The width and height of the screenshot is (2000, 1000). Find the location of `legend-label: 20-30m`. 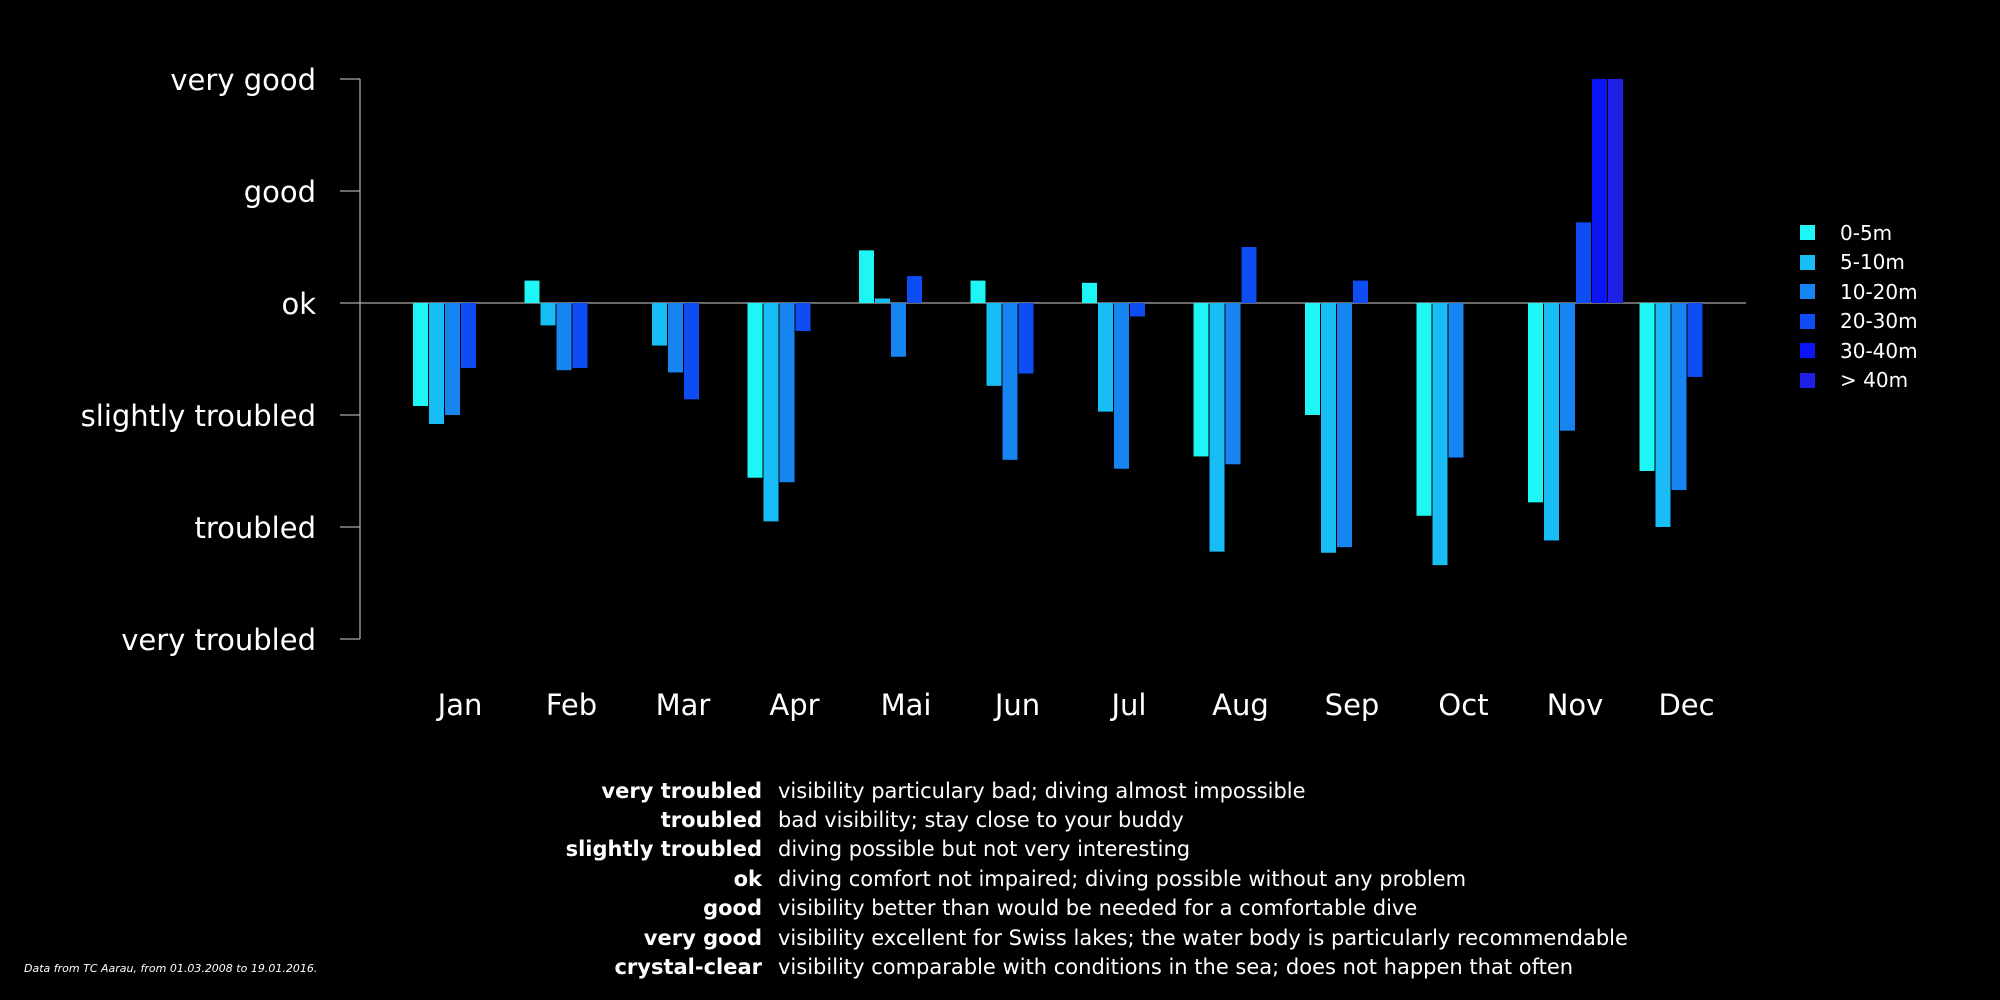

legend-label: 20-30m is located at coordinates (1879, 321).